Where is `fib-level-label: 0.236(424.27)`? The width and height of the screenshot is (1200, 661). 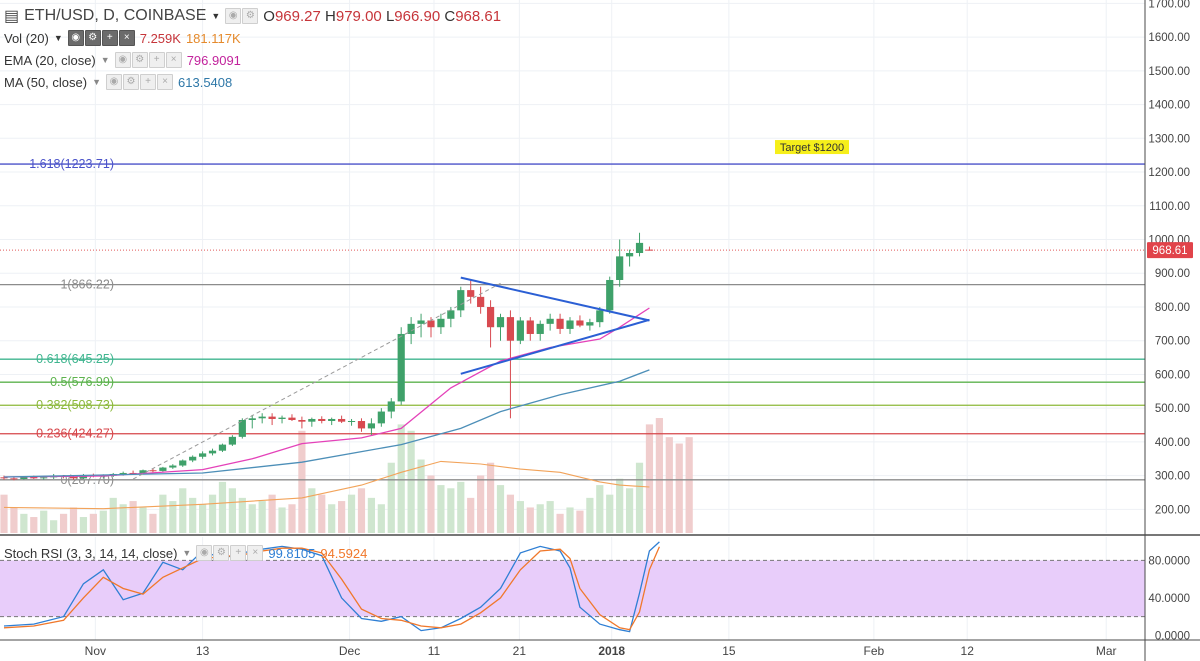 fib-level-label: 0.236(424.27) is located at coordinates (75, 434).